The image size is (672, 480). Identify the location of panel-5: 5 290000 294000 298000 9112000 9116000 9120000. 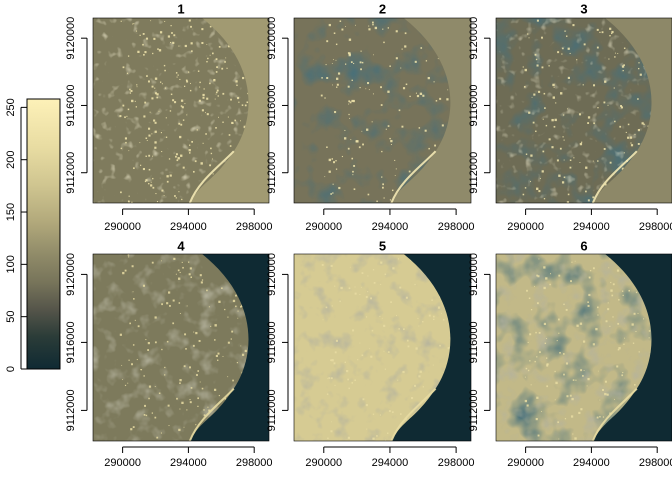
(370, 353).